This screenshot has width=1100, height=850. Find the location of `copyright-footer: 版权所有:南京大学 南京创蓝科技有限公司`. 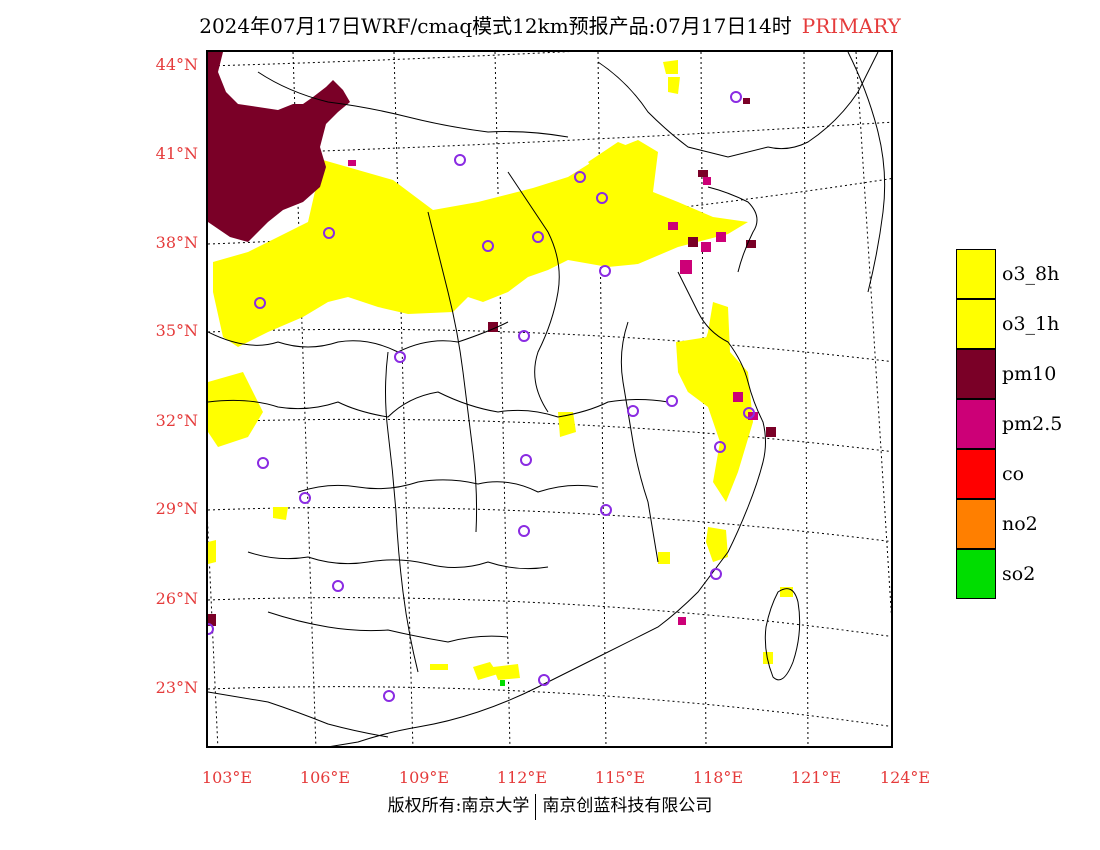

copyright-footer: 版权所有:南京大学 南京创蓝科技有限公司 is located at coordinates (550, 805).